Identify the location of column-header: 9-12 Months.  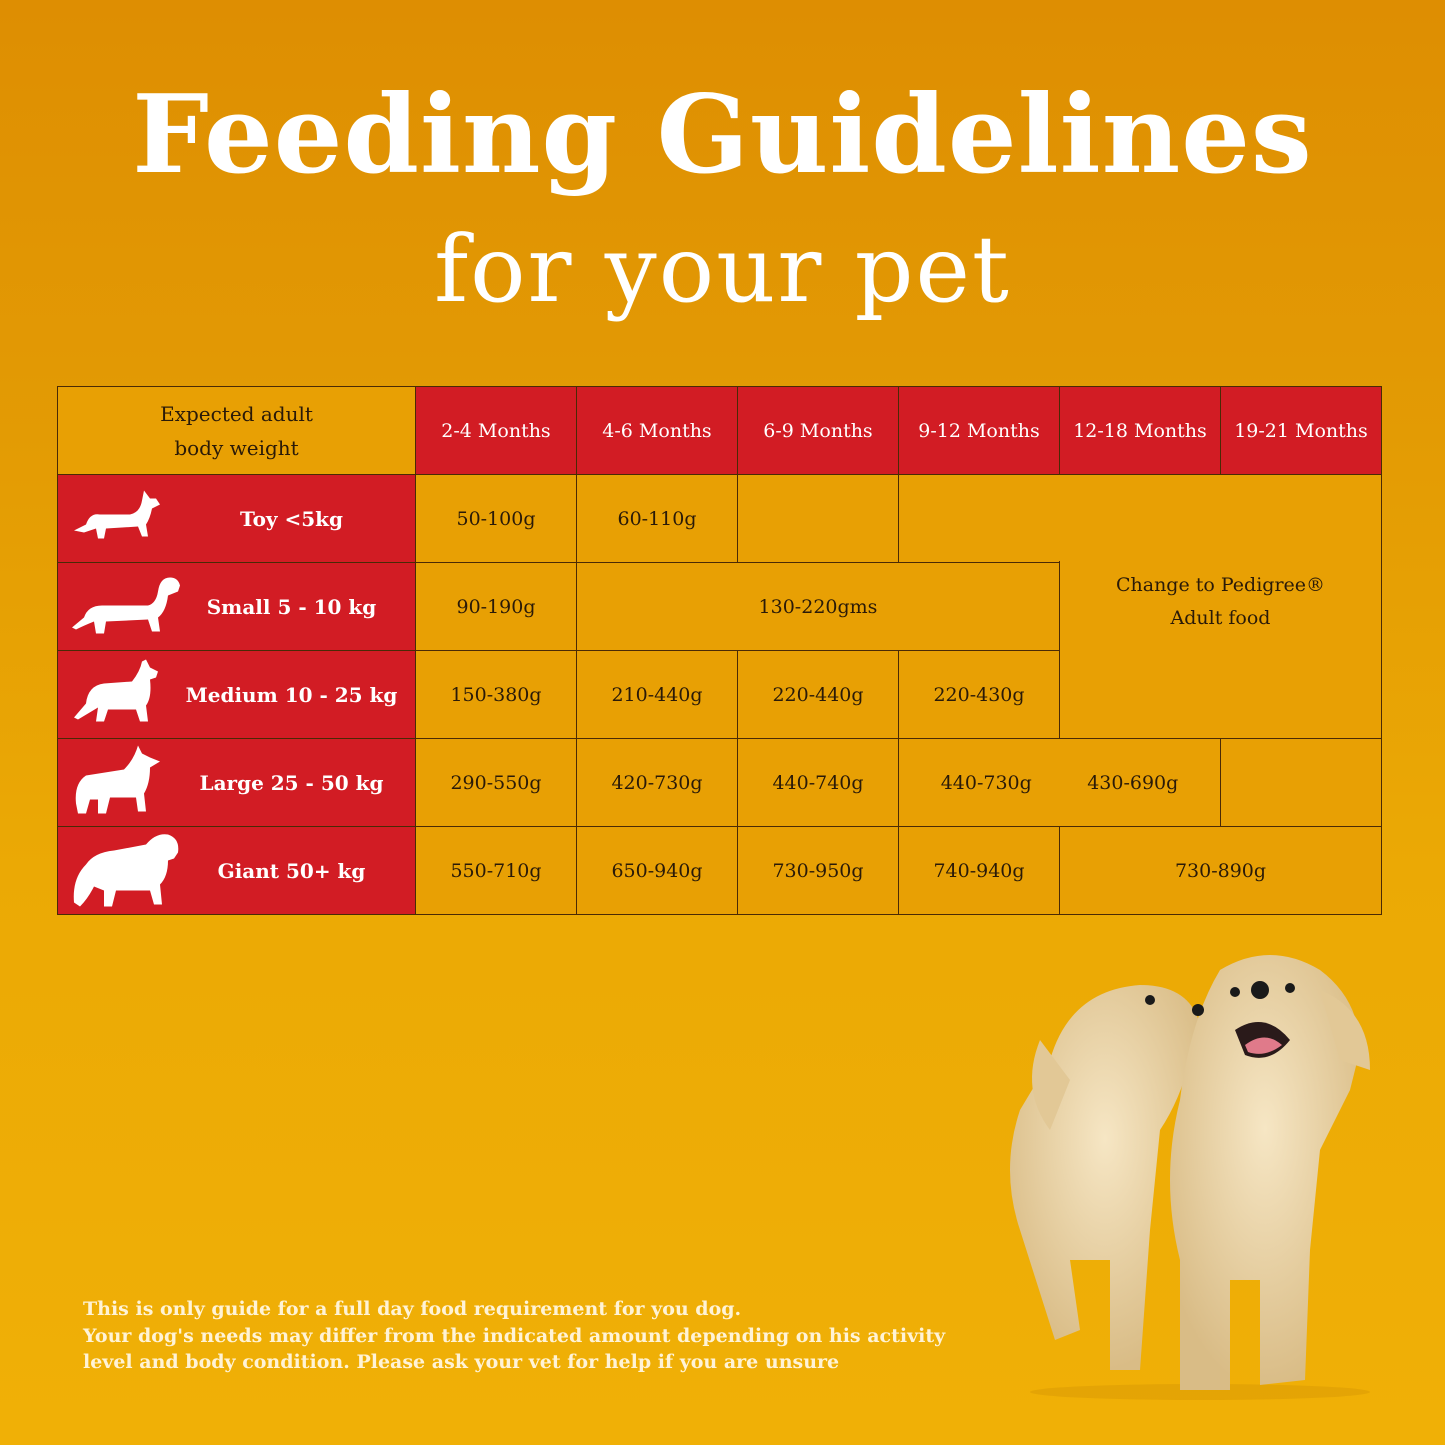
(979, 430).